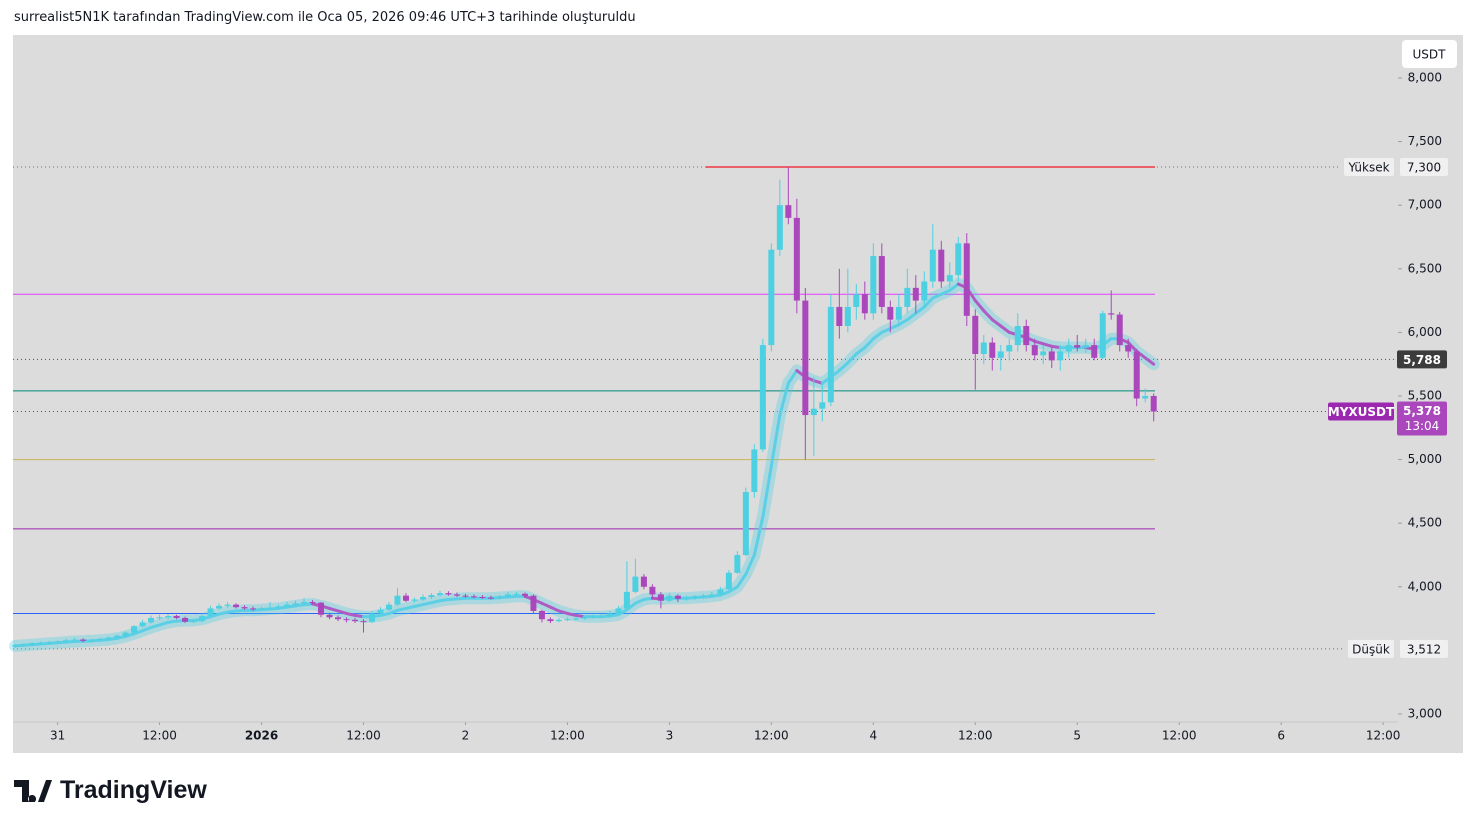 The width and height of the screenshot is (1476, 828). I want to click on x-tick-label: 3, so click(670, 736).